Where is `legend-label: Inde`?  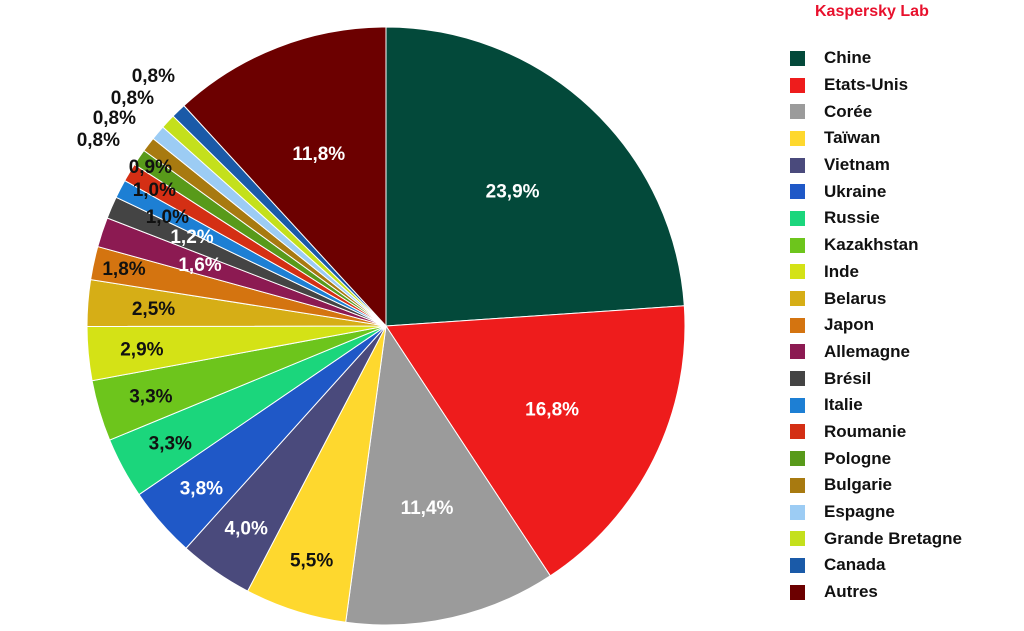 legend-label: Inde is located at coordinates (841, 271).